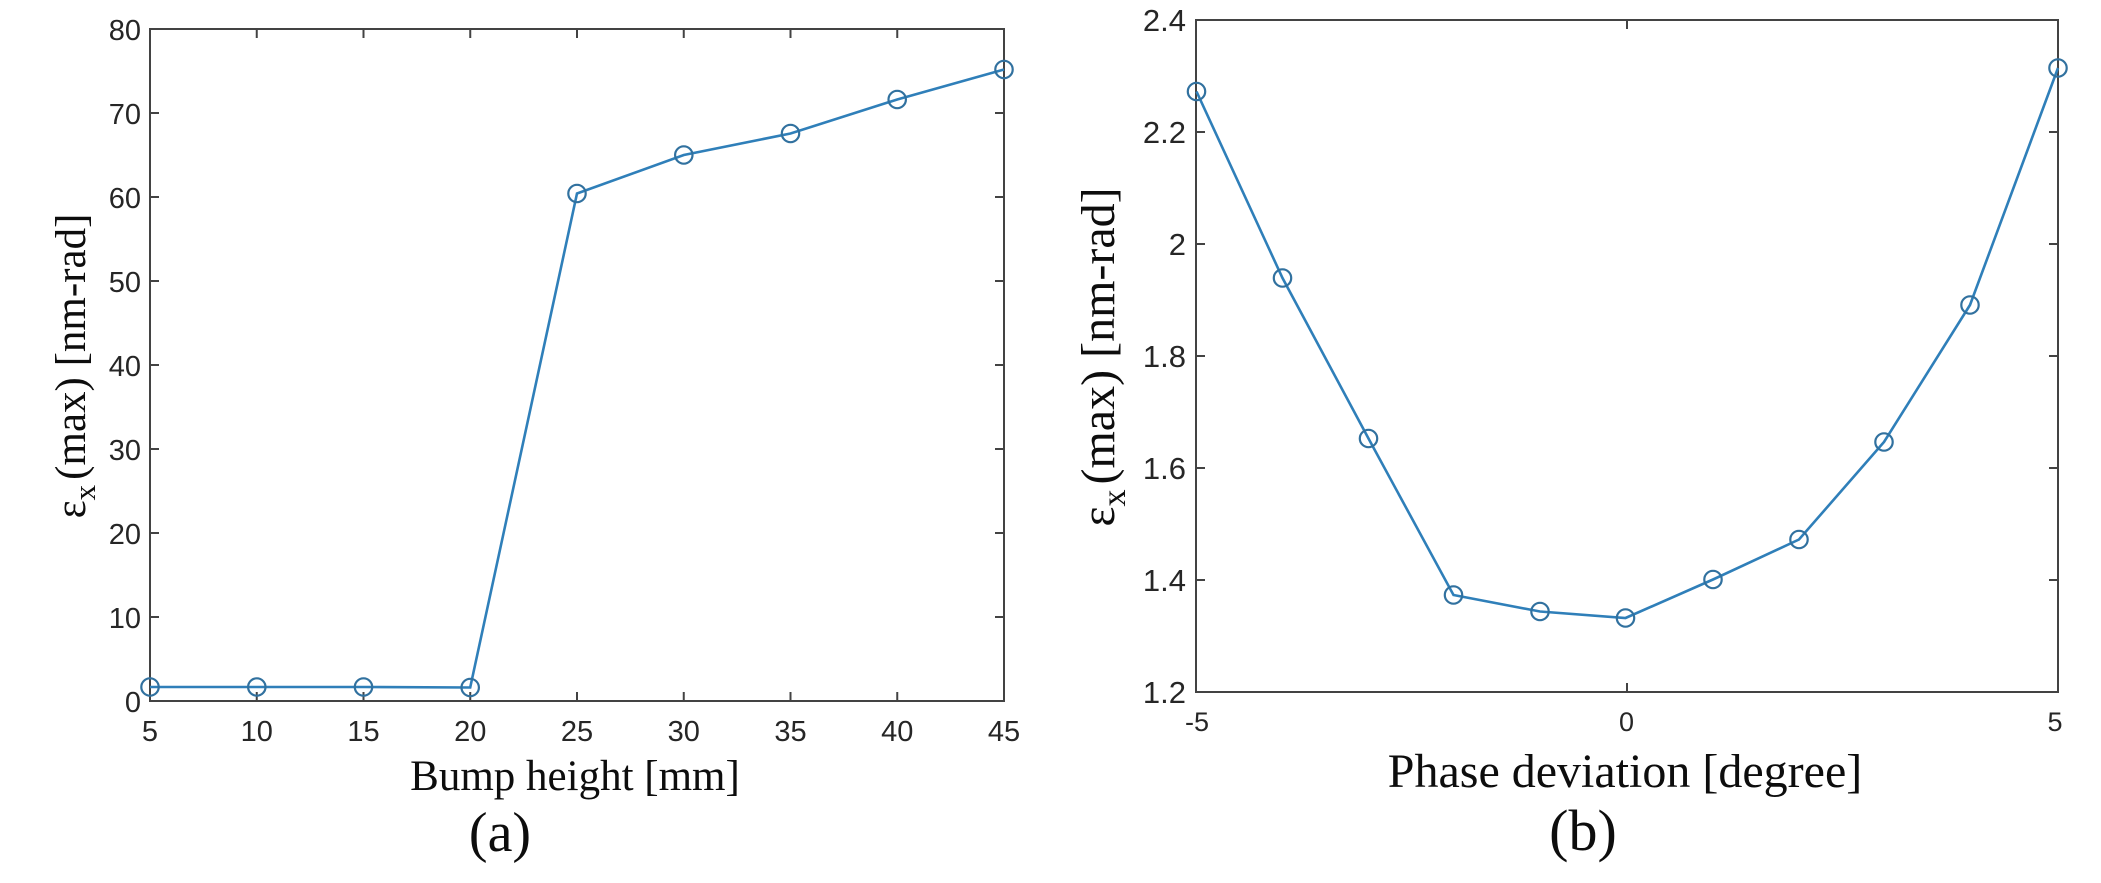 The image size is (2101, 883). What do you see at coordinates (1164, 468) in the screenshot?
I see `svg-text: 1.6` at bounding box center [1164, 468].